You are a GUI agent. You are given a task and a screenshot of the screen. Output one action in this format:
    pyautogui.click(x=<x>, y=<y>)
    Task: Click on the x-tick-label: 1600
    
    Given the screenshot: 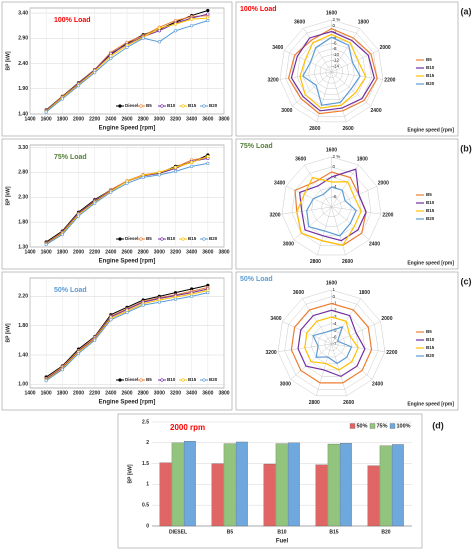 What is the action you would take?
    pyautogui.click(x=46, y=393)
    